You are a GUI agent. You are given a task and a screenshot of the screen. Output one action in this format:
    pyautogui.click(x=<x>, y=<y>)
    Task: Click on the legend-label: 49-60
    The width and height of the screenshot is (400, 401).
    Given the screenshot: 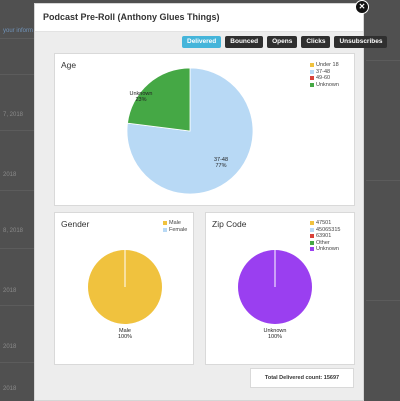 What is the action you would take?
    pyautogui.click(x=323, y=78)
    